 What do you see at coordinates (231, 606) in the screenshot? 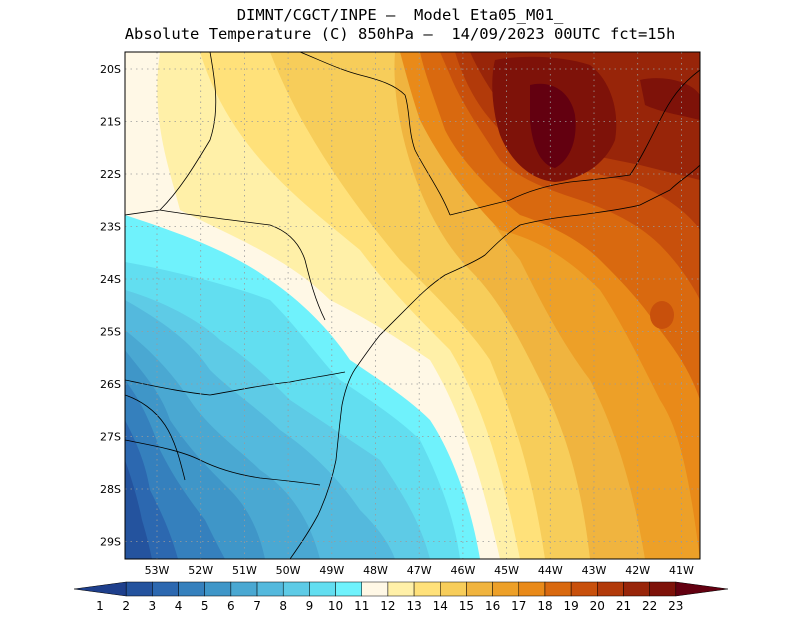
I see `colorbar-label: 6` at bounding box center [231, 606].